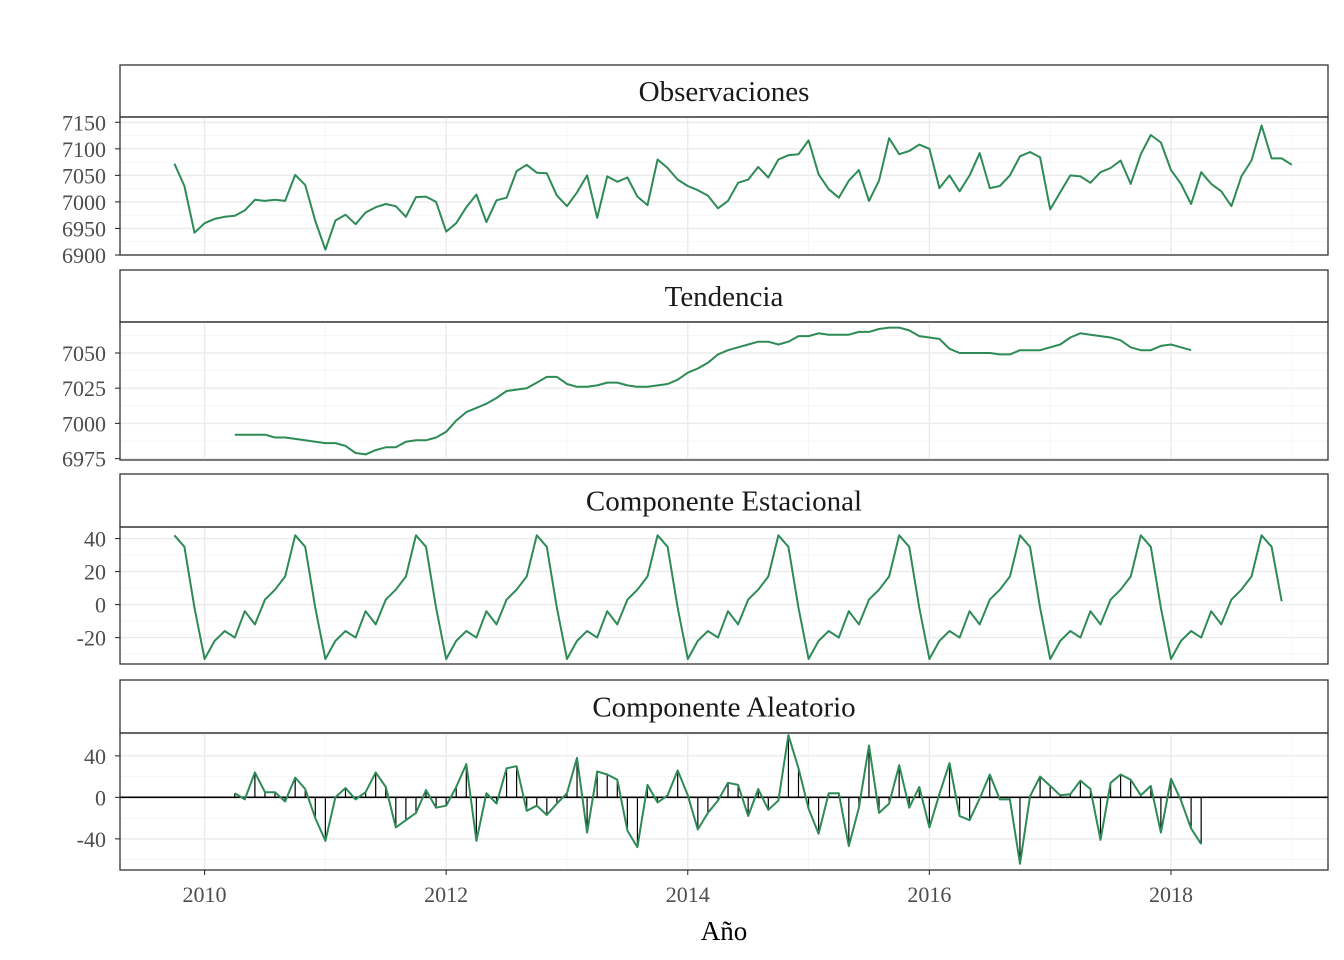  I want to click on y-tick-label: 6950, so click(84, 228).